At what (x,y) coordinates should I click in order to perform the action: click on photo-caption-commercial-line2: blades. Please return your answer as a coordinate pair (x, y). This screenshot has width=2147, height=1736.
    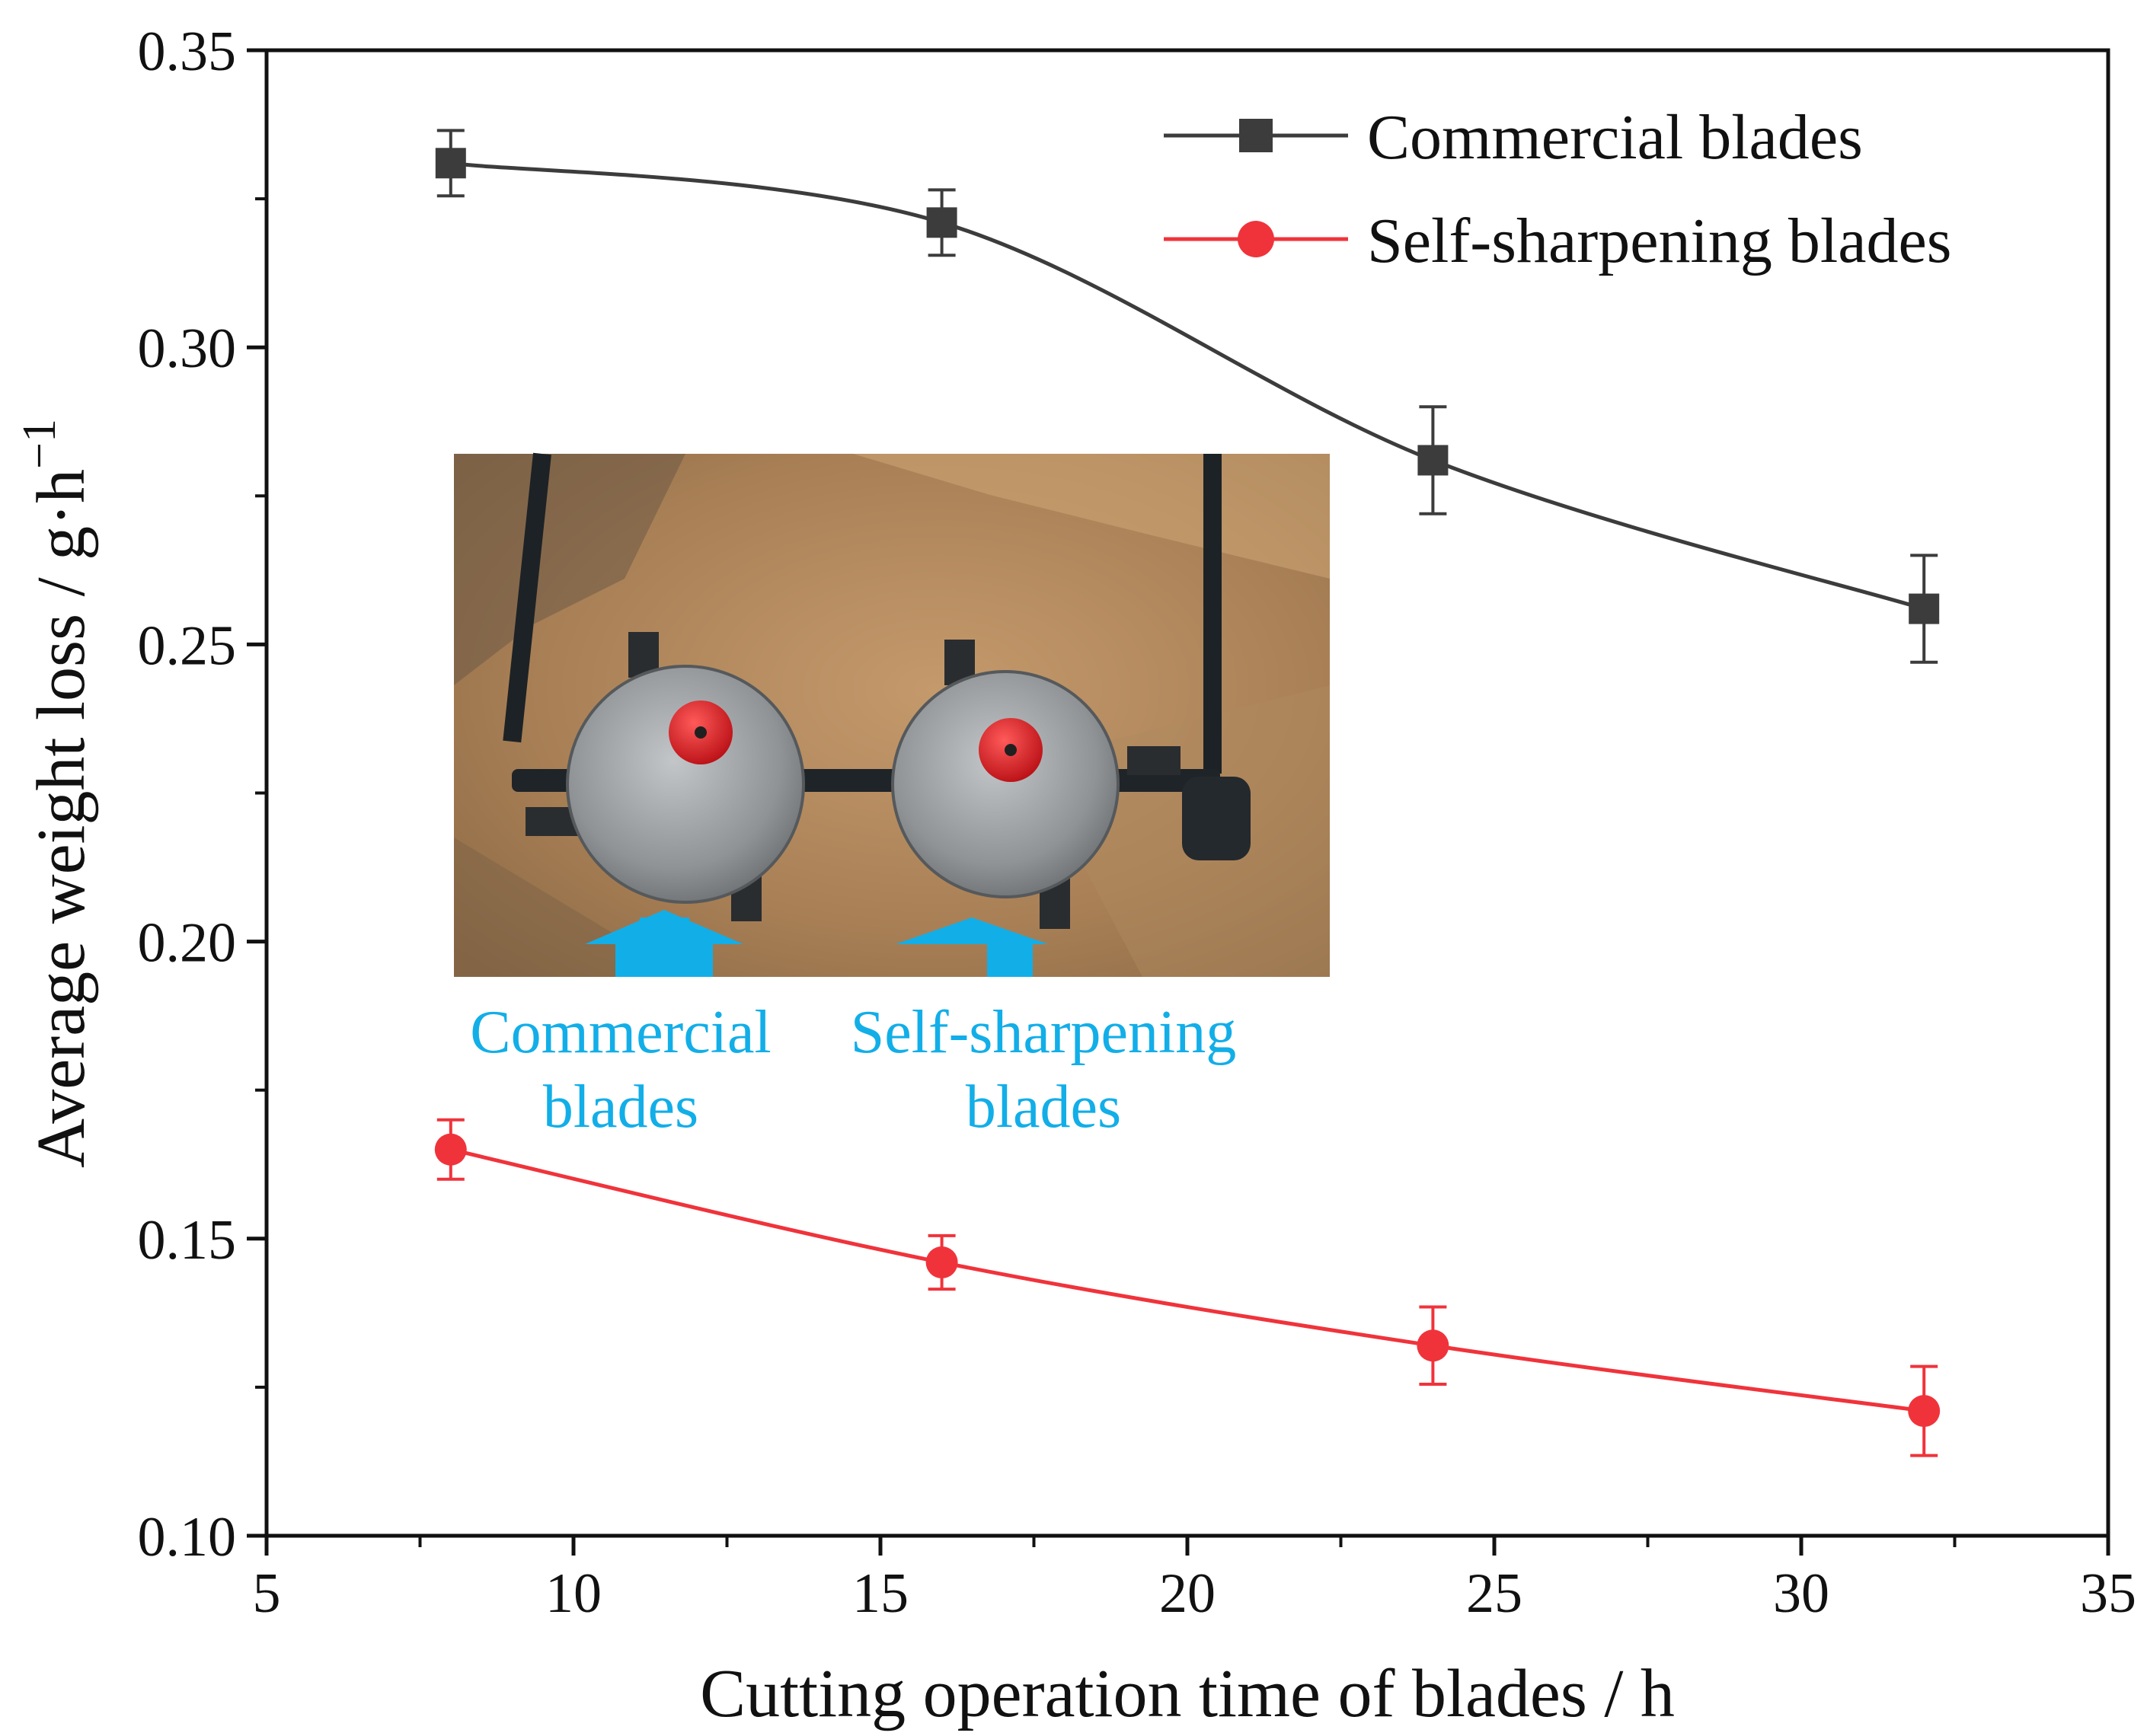
    Looking at the image, I should click on (620, 1108).